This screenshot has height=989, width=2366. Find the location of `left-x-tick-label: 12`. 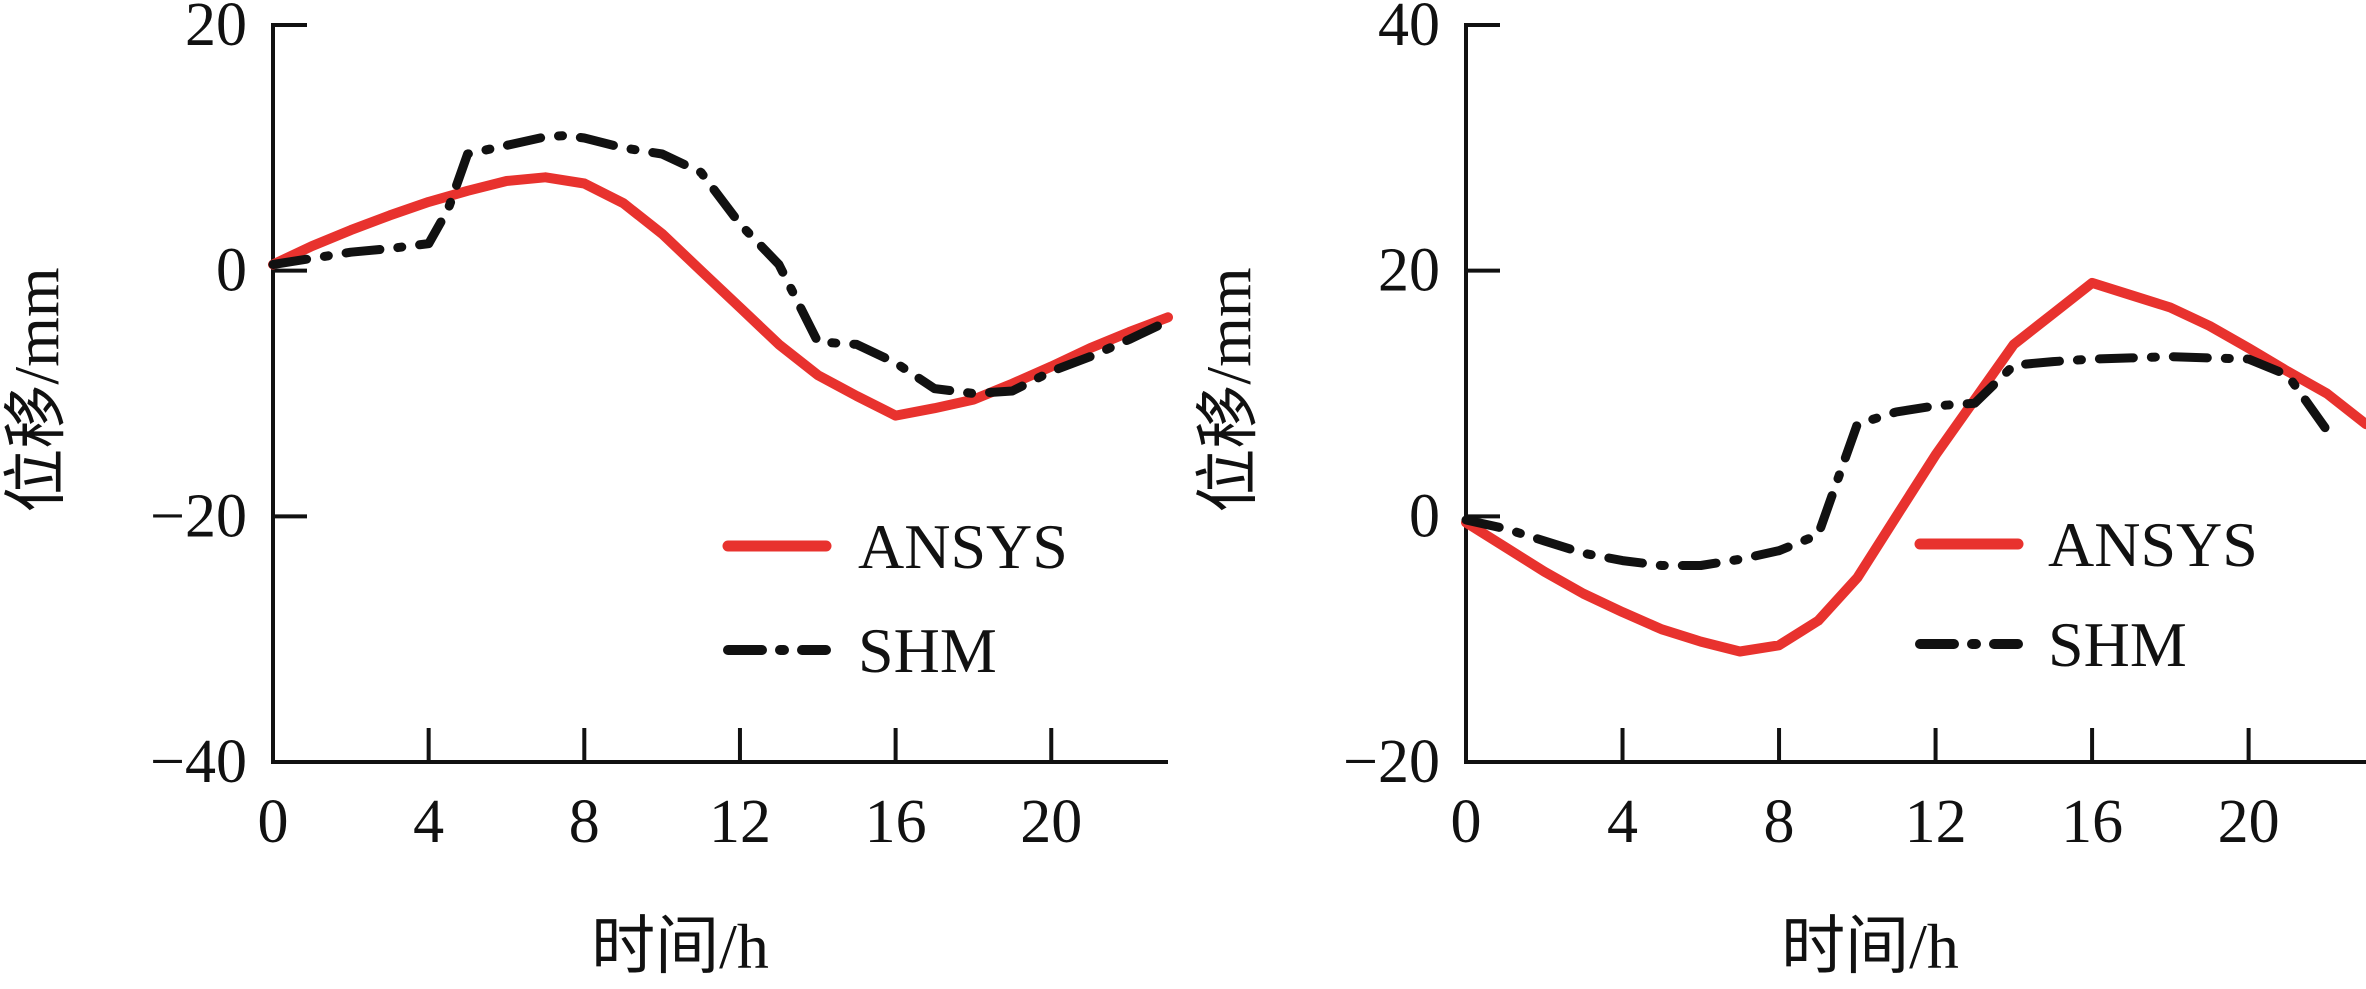

left-x-tick-label: 12 is located at coordinates (740, 822).